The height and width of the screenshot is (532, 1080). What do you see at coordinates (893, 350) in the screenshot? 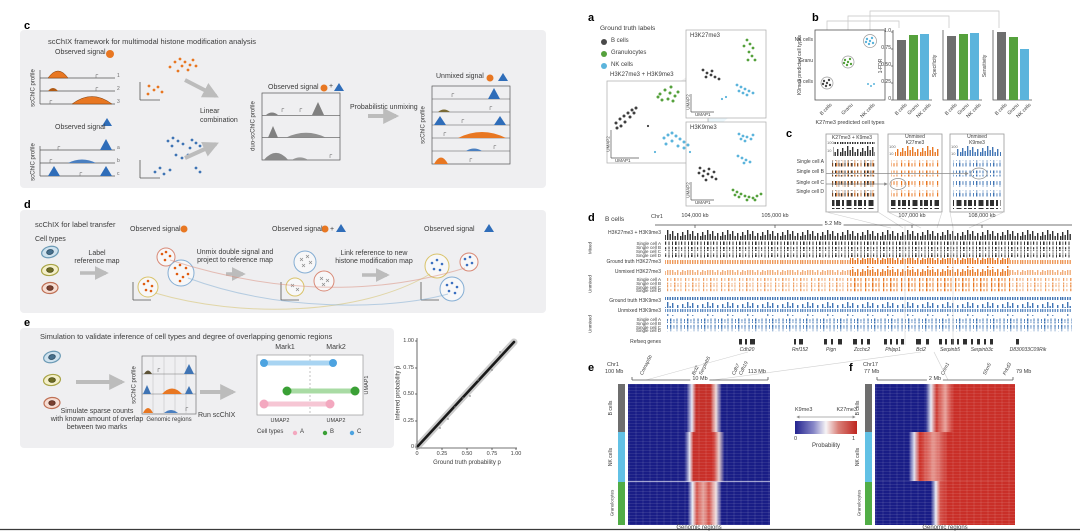
I see `gene-phlpp1: Phlpp1` at bounding box center [893, 350].